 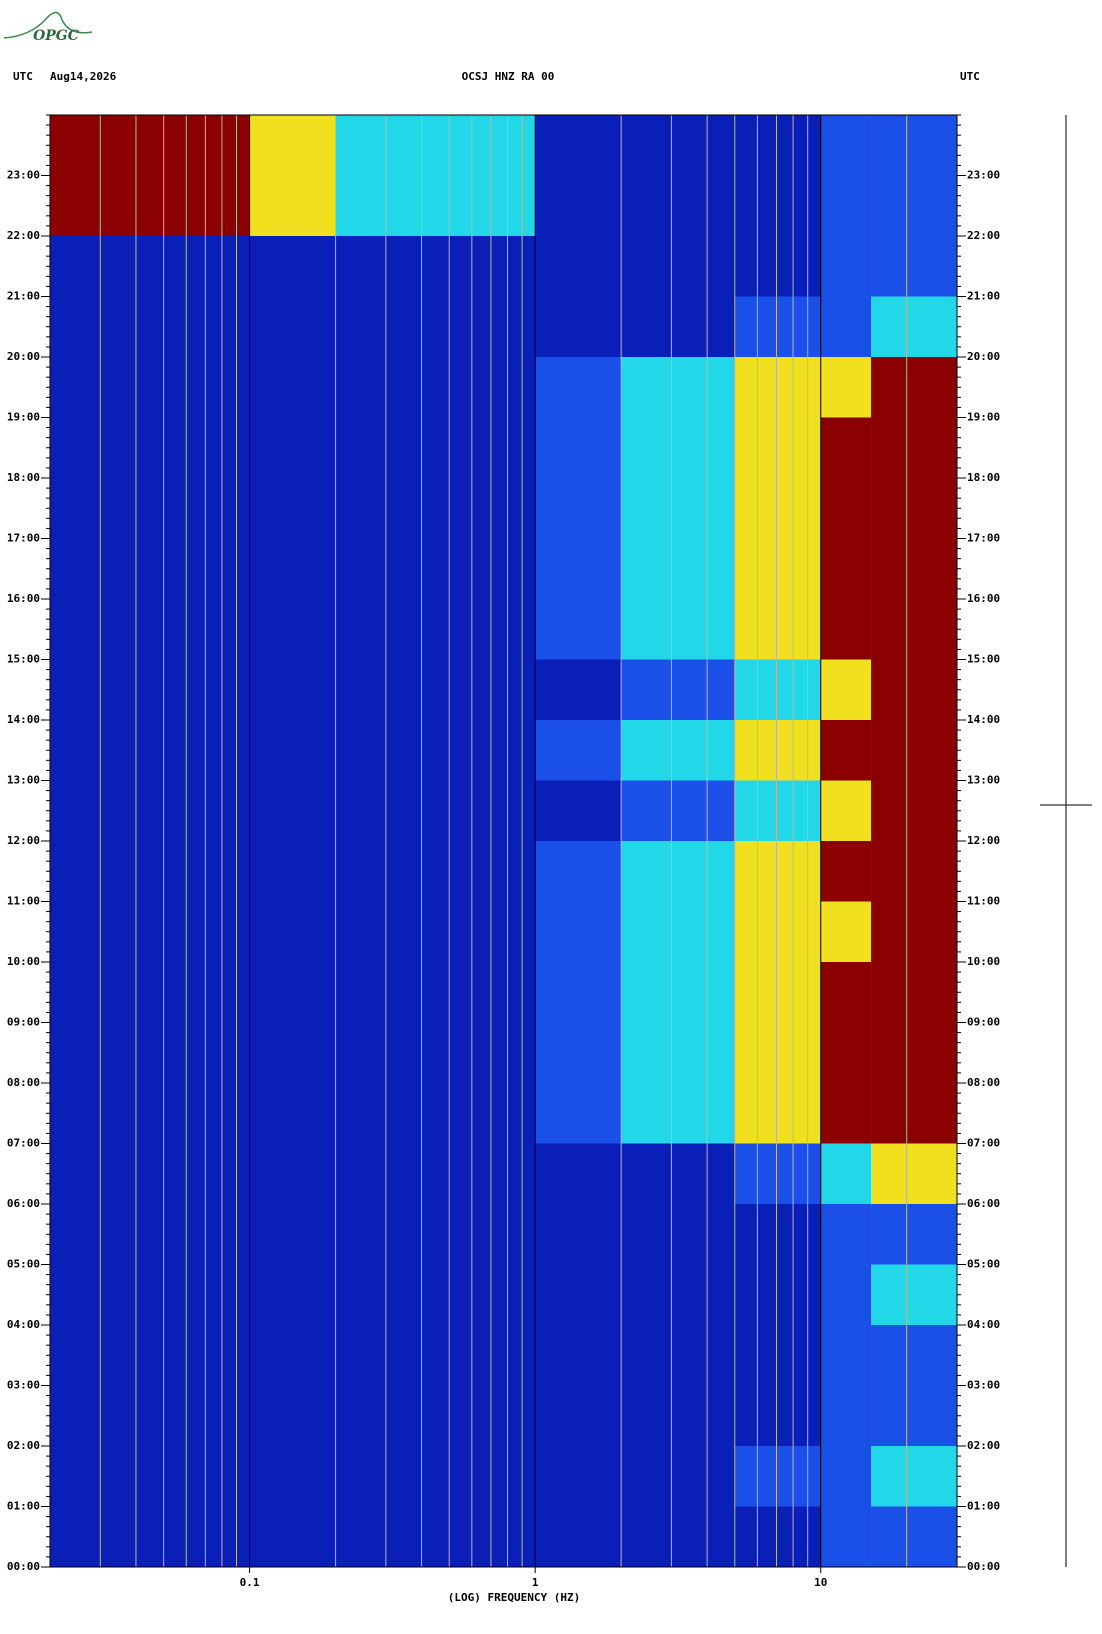 What do you see at coordinates (23, 1324) in the screenshot?
I see `y-tick-label: 04:00` at bounding box center [23, 1324].